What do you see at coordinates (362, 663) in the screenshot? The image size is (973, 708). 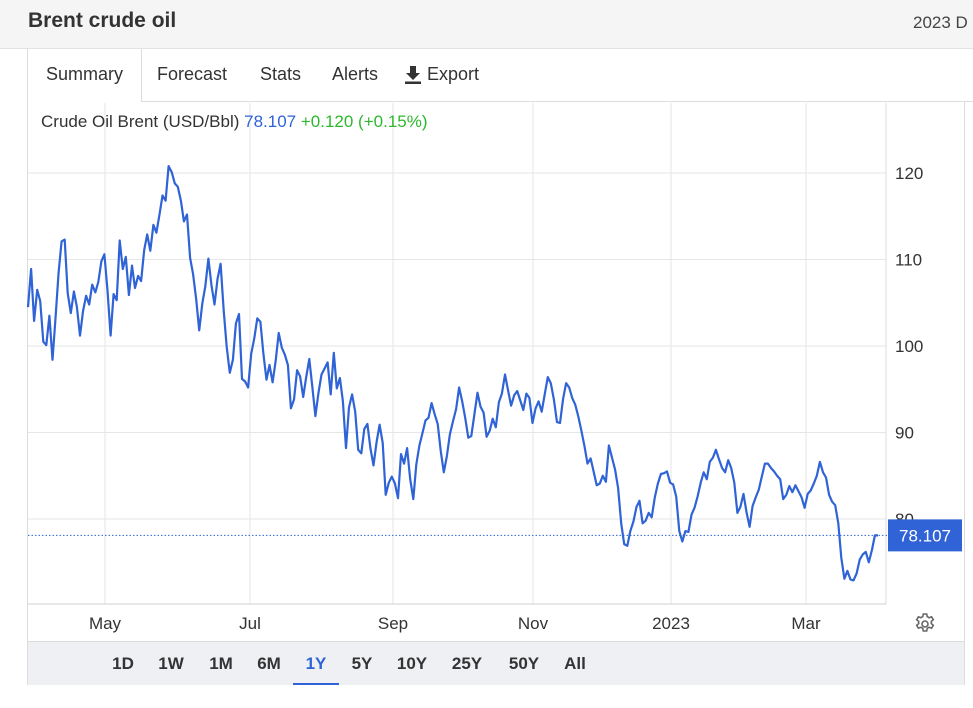 I see `range-5y: 5Y` at bounding box center [362, 663].